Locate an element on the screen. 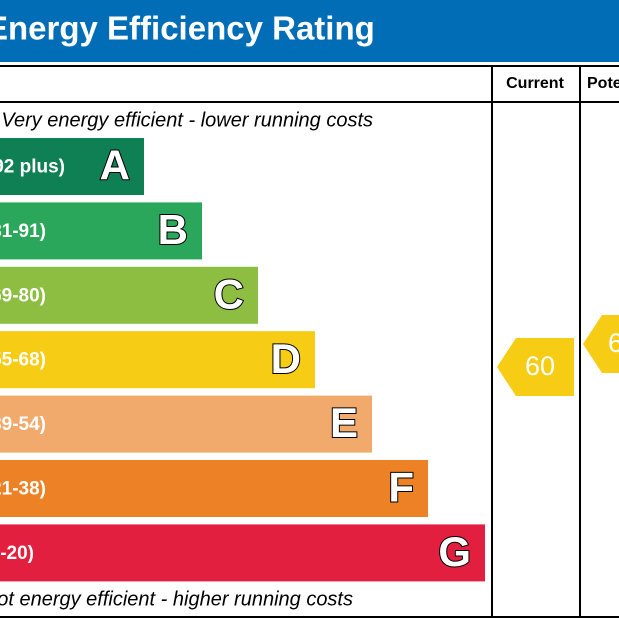  band-letter: B is located at coordinates (173, 229).